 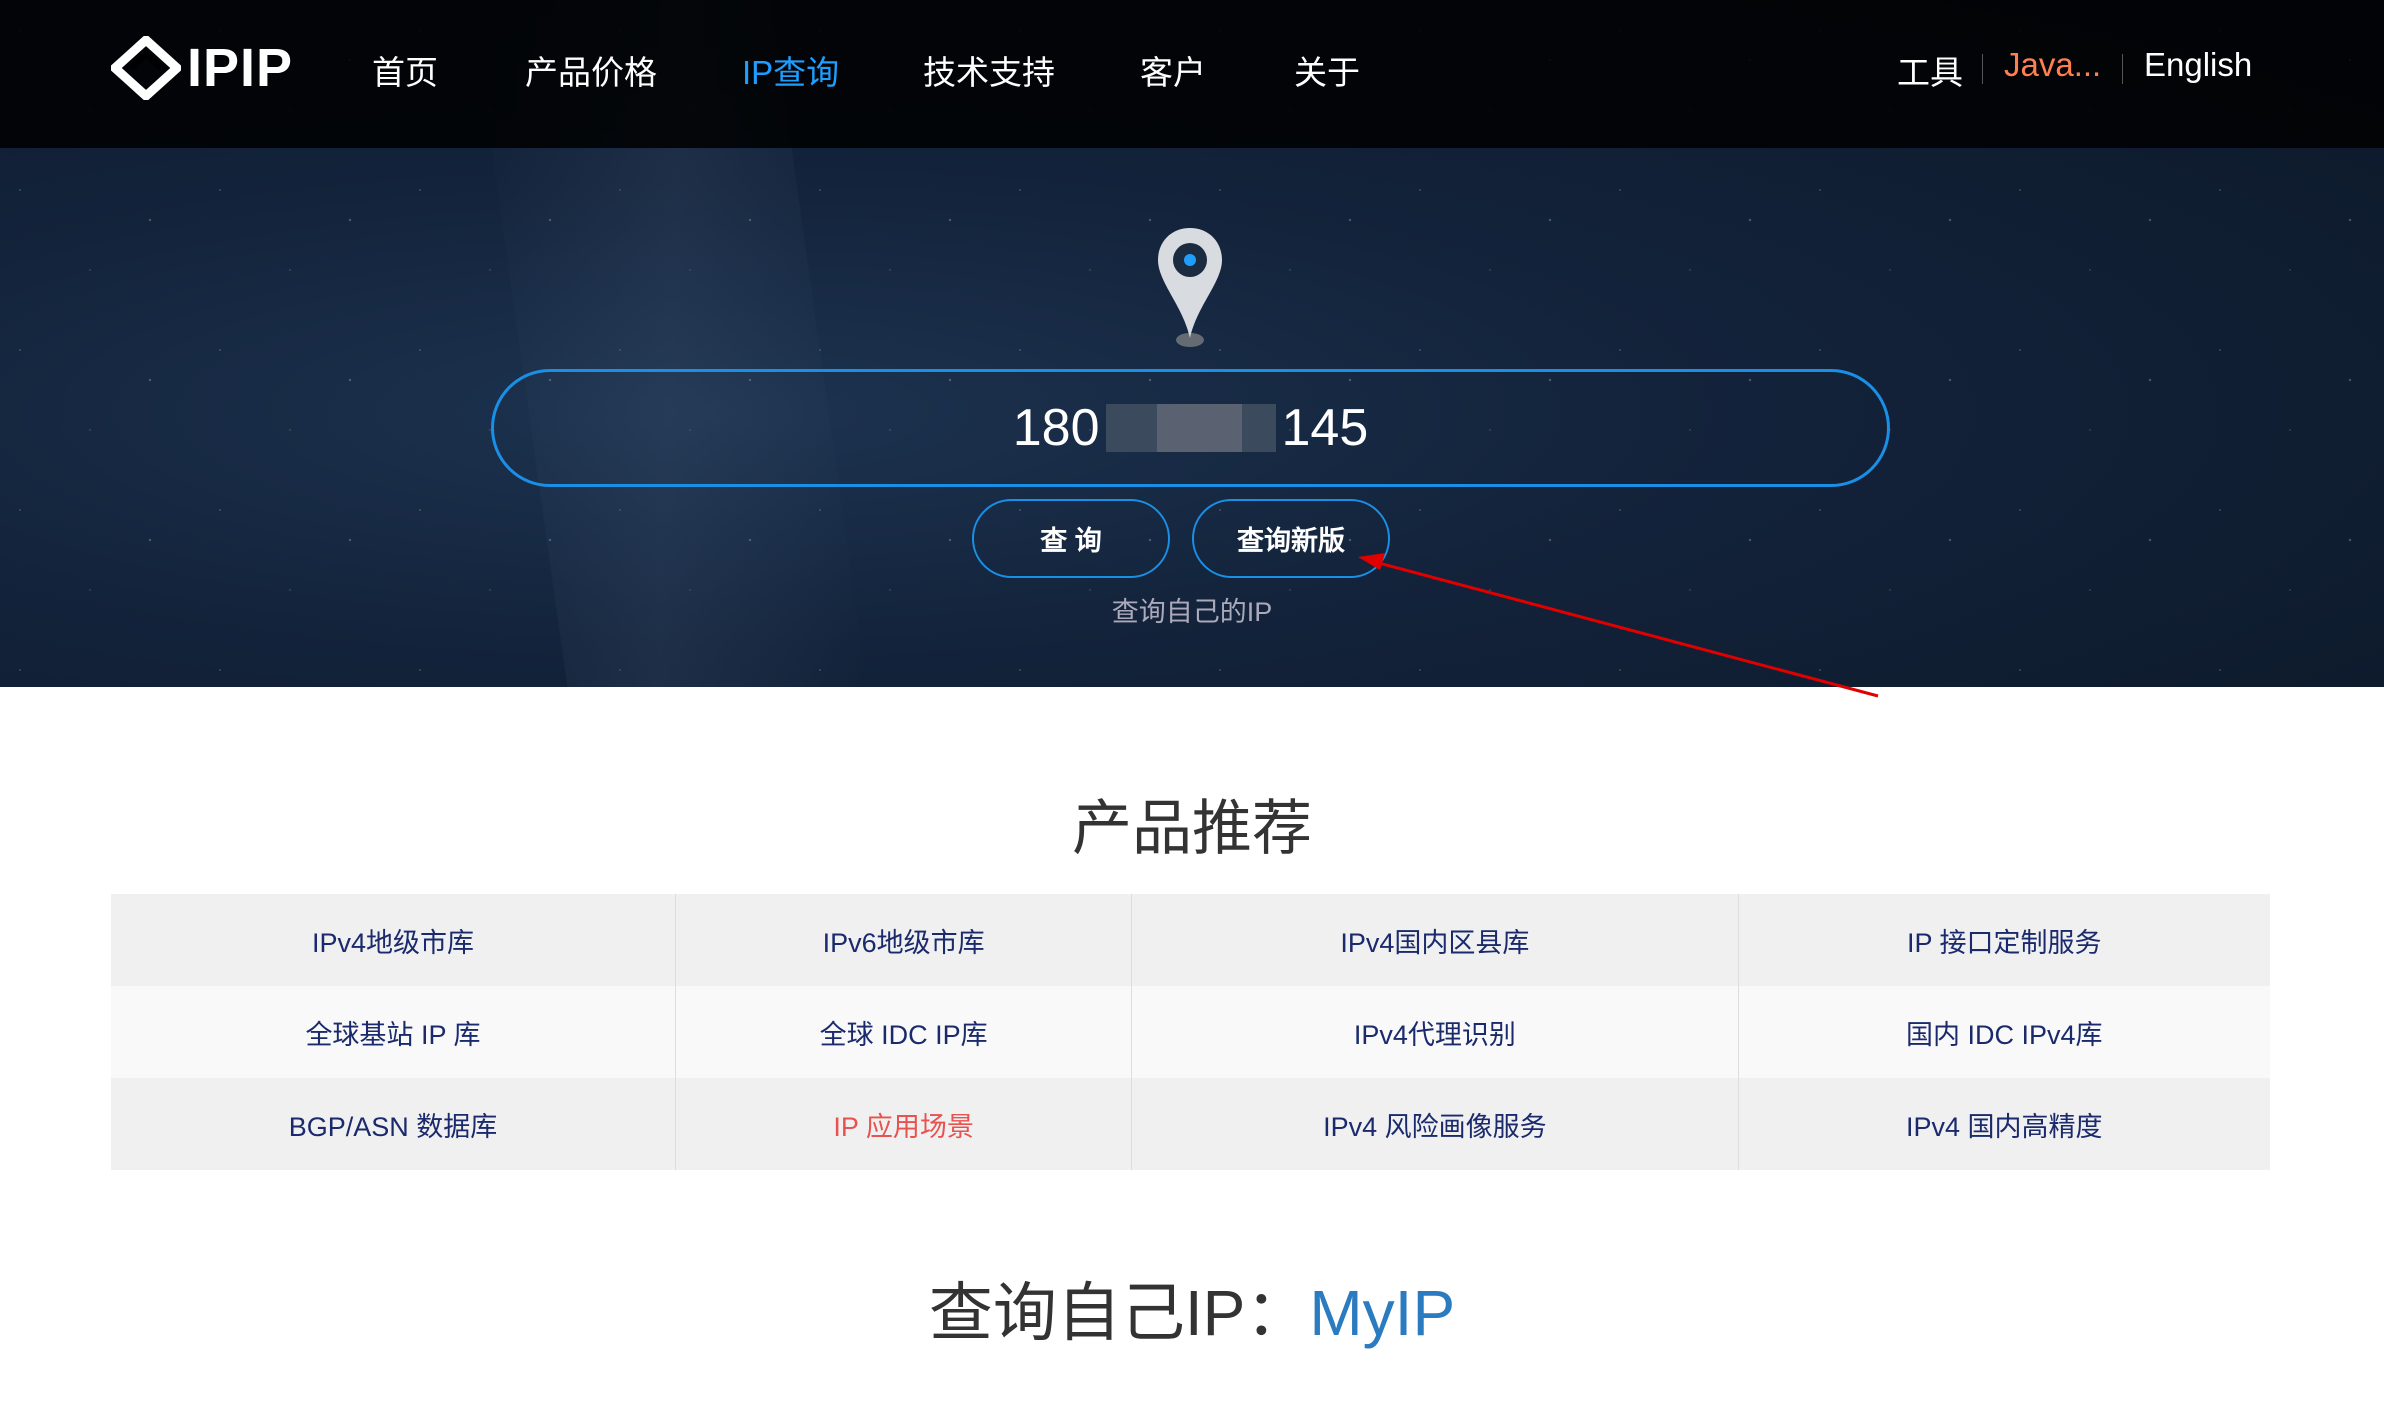 What do you see at coordinates (1327, 72) in the screenshot?
I see `nav-about: 关于` at bounding box center [1327, 72].